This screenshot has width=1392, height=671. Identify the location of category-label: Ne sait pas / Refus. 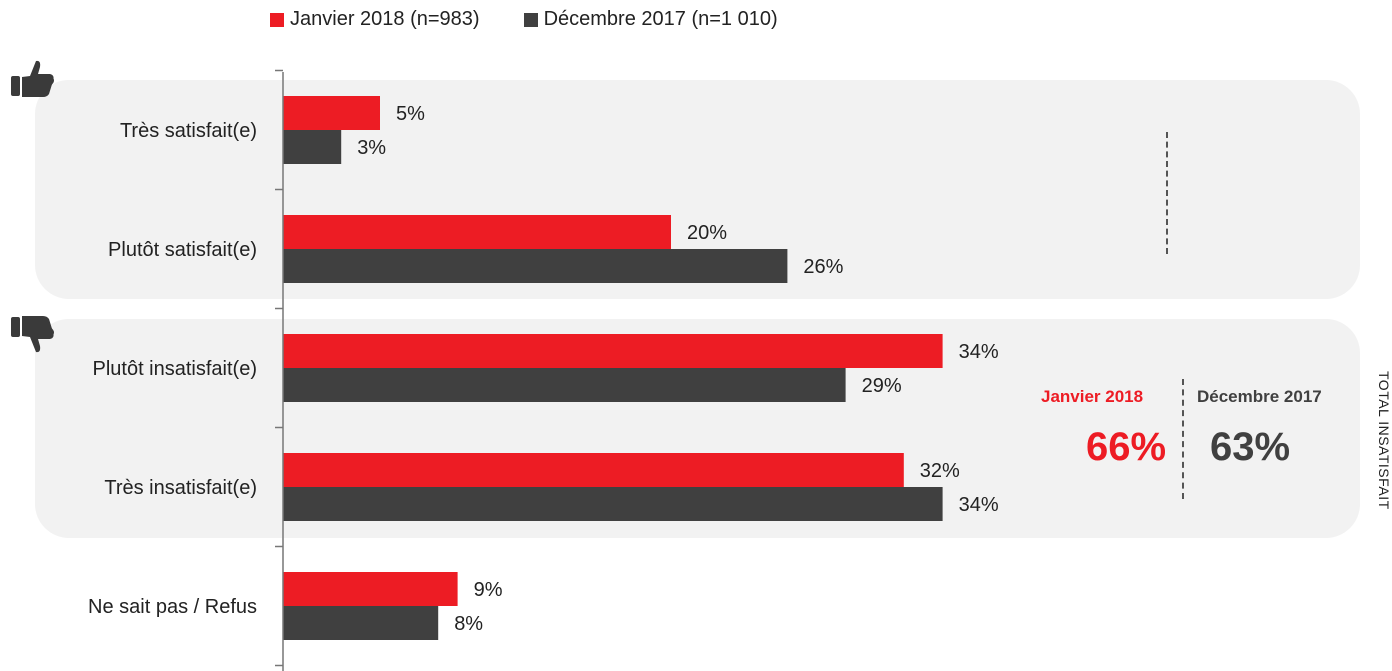
(172, 607).